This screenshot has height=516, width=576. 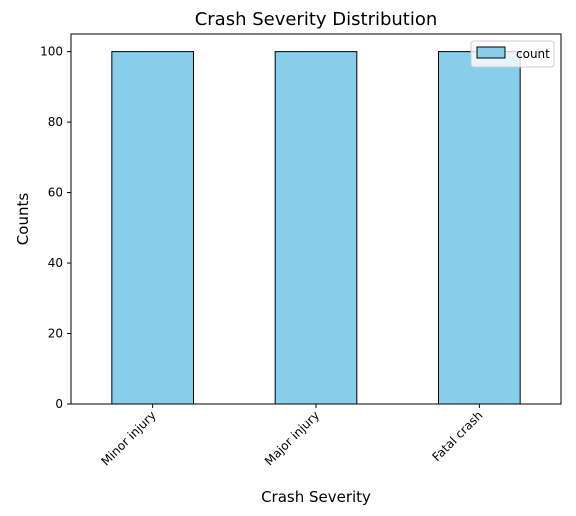 I want to click on y-axis-title: Counts, so click(x=23, y=219).